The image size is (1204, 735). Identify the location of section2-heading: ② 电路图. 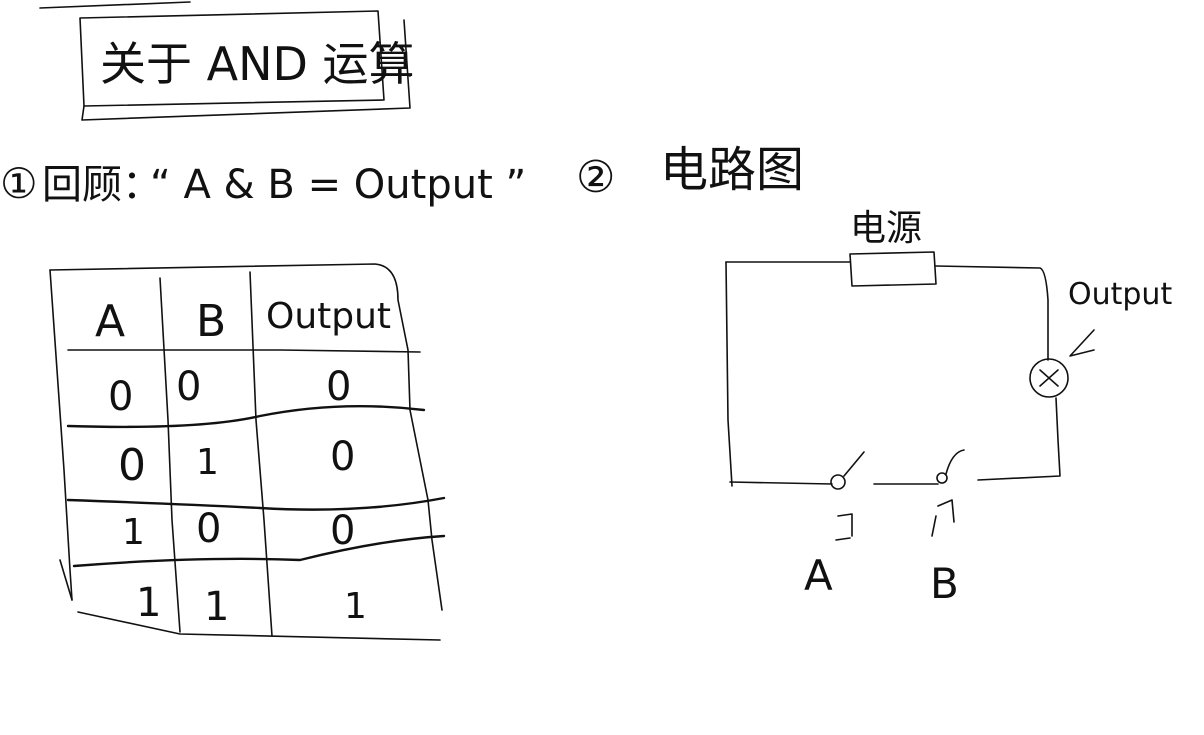
(690, 172).